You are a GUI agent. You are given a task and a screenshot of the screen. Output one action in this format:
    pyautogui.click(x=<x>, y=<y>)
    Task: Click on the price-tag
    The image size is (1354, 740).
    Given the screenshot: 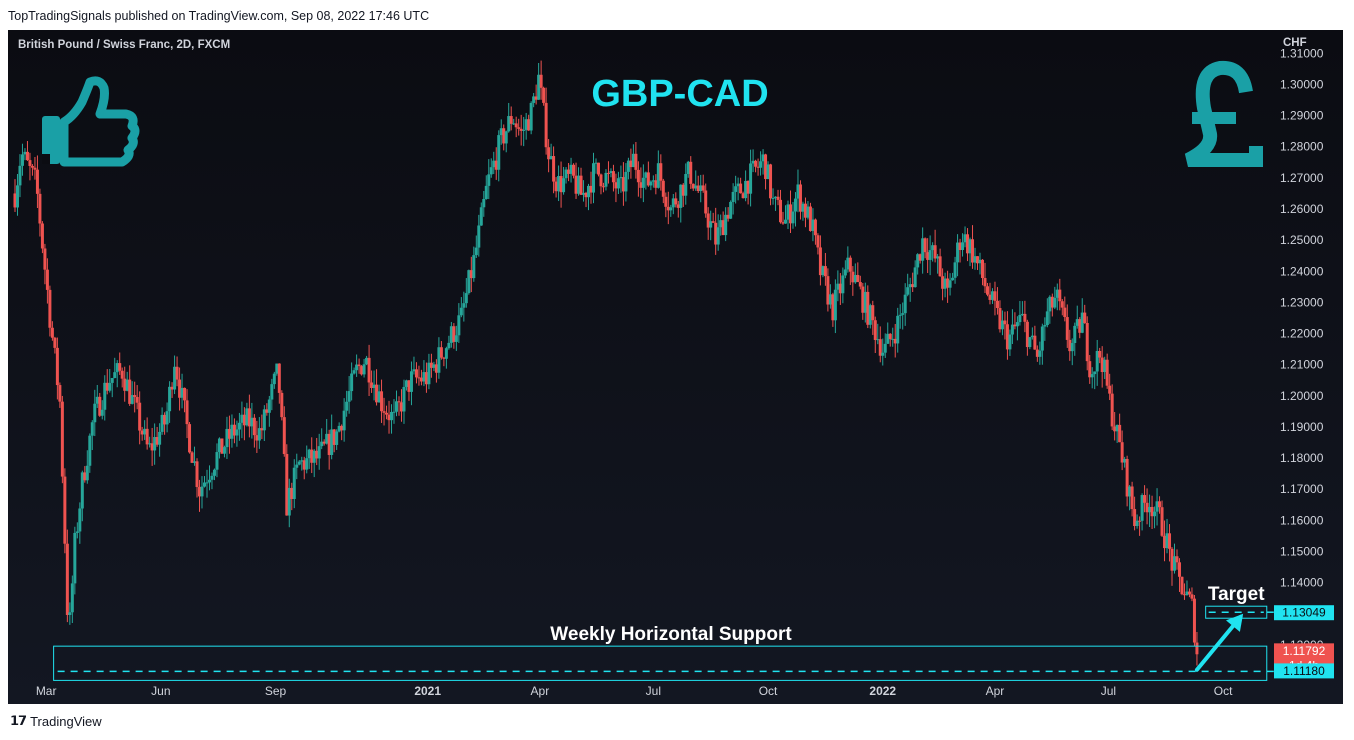 What is the action you would take?
    pyautogui.click(x=1304, y=613)
    